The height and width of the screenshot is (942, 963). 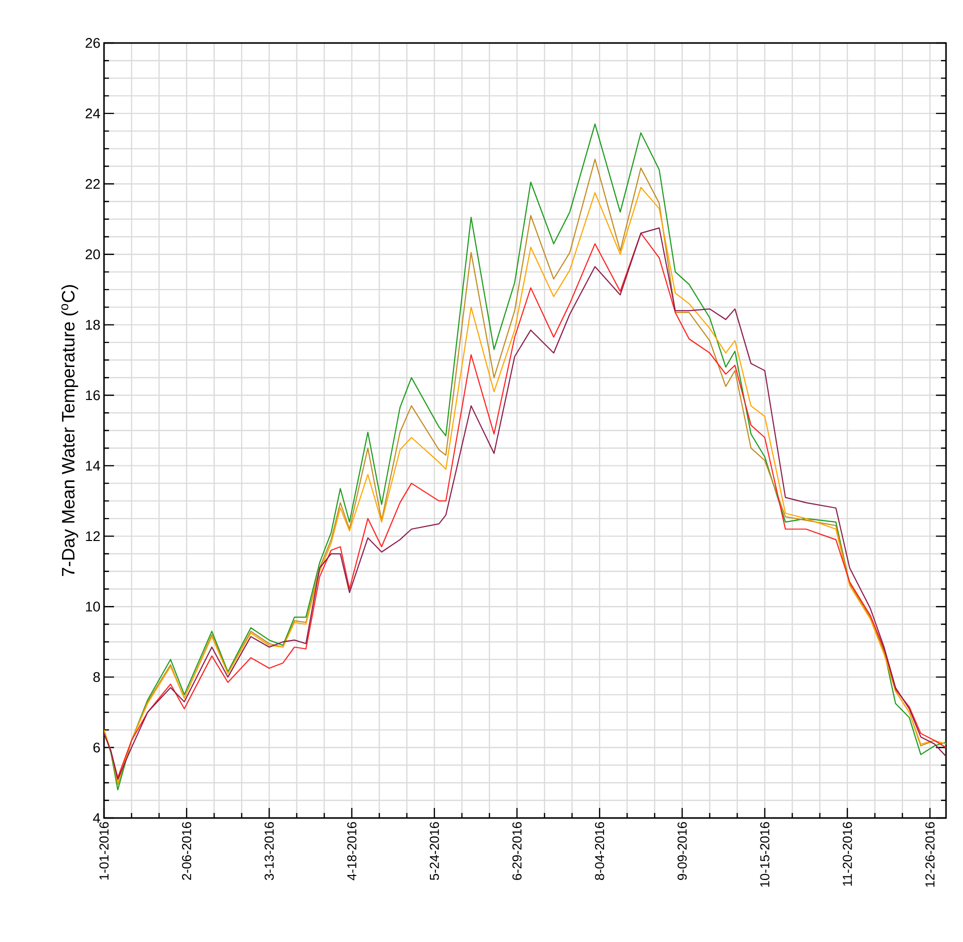 I want to click on x-tick-label: 12-26-2016, so click(x=930, y=854).